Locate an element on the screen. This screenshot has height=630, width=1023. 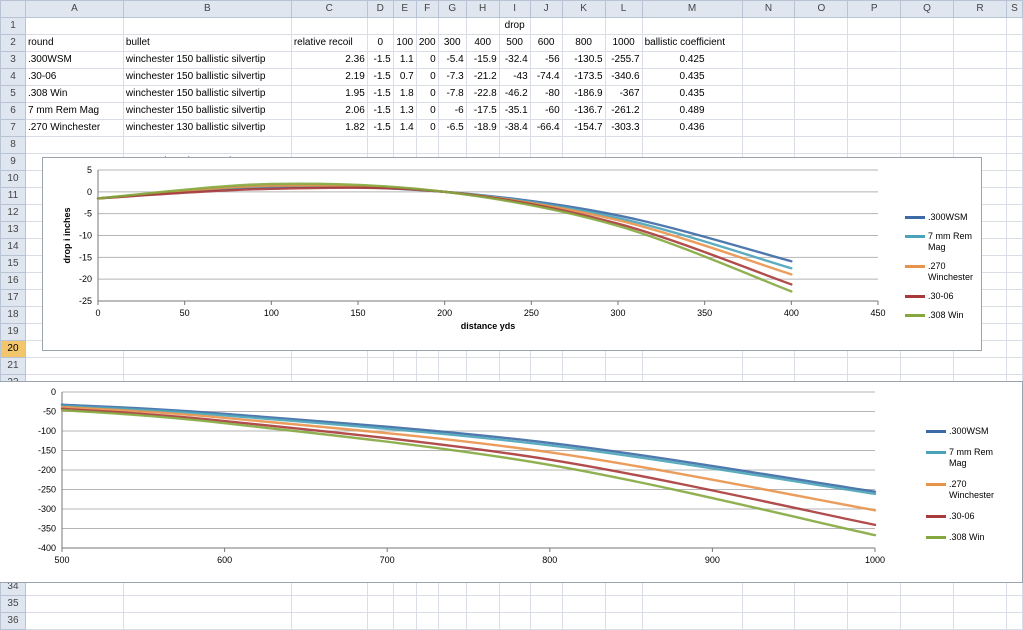
data-cell: -7.8 is located at coordinates (452, 94).